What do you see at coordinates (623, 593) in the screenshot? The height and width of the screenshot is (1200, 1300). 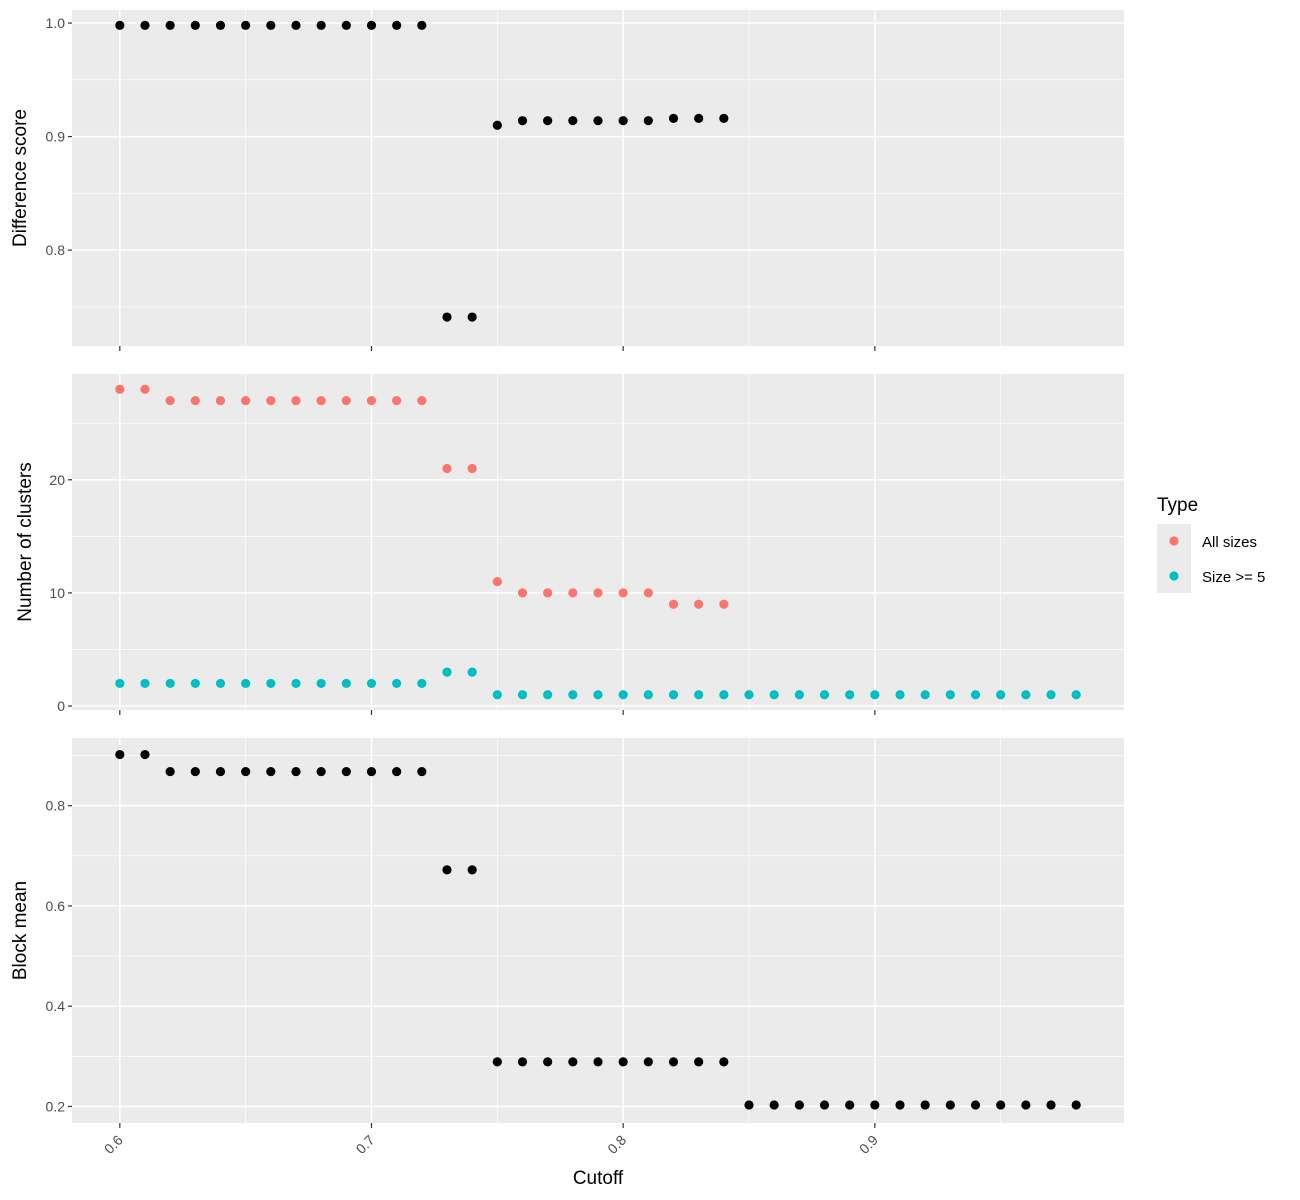 I see `data-point: All sizes: 0.8, 10` at bounding box center [623, 593].